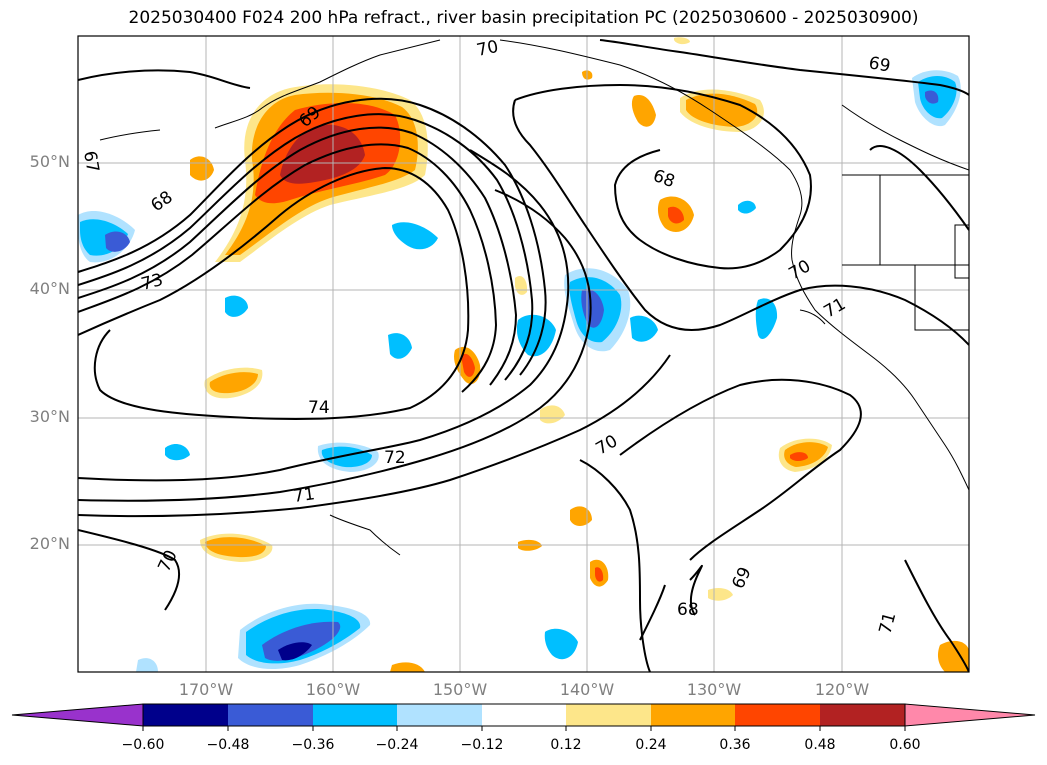 This screenshot has height=765, width=1047. I want to click on colorbar-extend-low, so click(77, 715).